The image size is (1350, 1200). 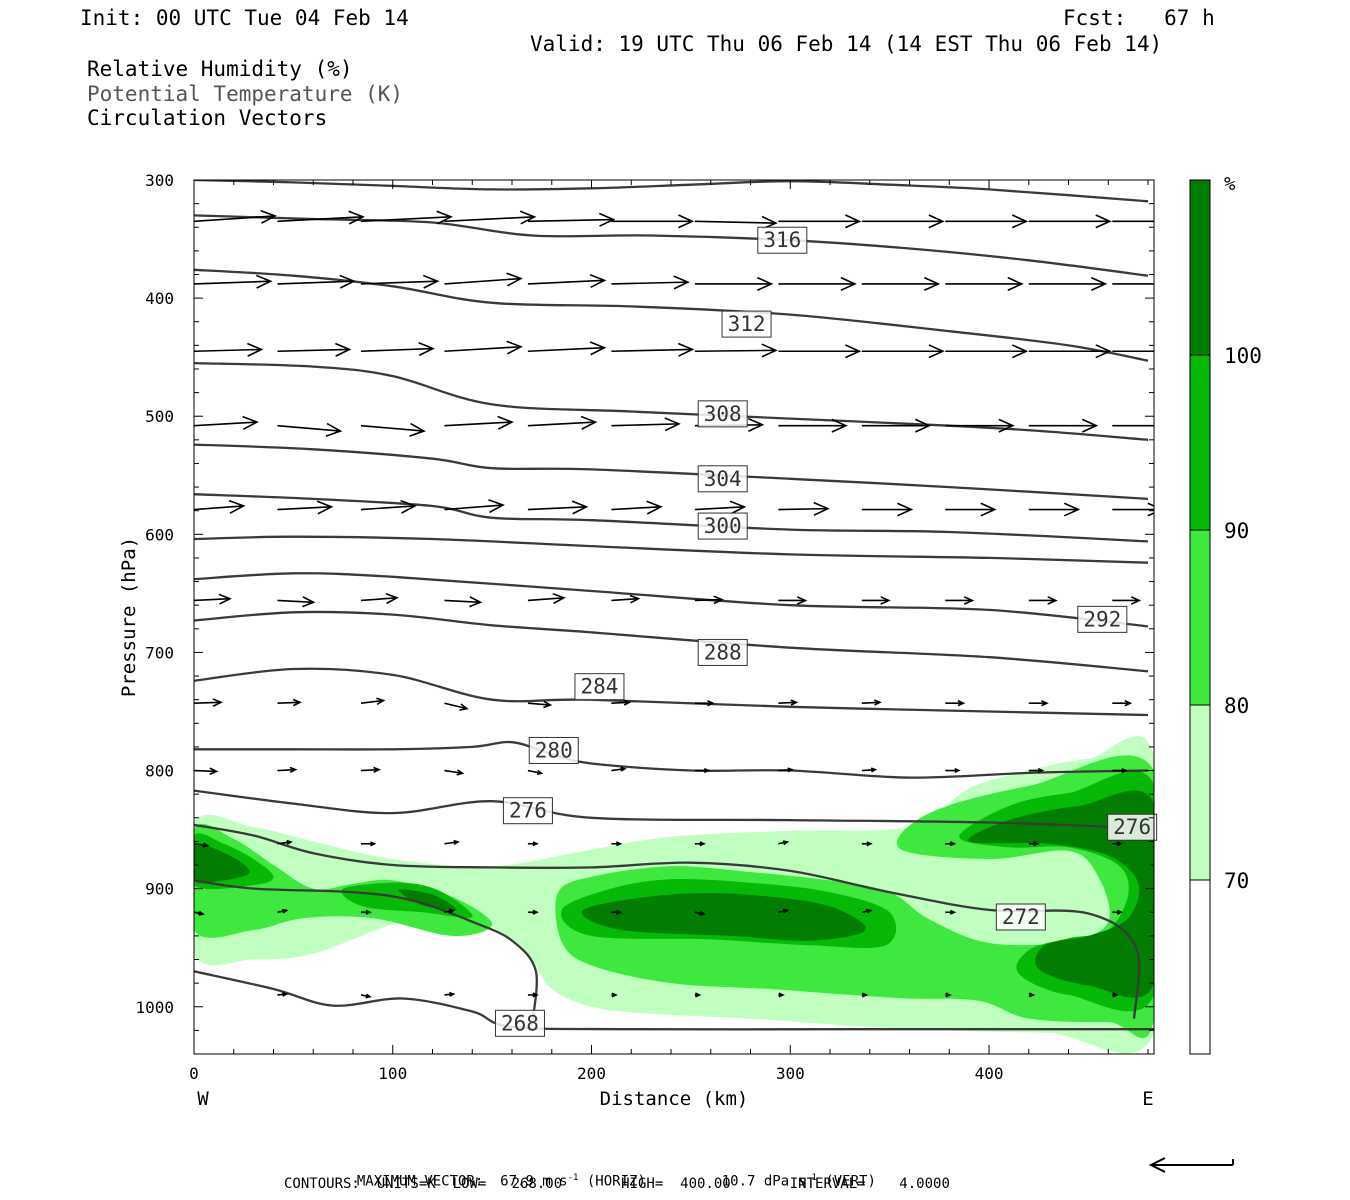 What do you see at coordinates (1236, 881) in the screenshot?
I see `colorbar-label-70: 70` at bounding box center [1236, 881].